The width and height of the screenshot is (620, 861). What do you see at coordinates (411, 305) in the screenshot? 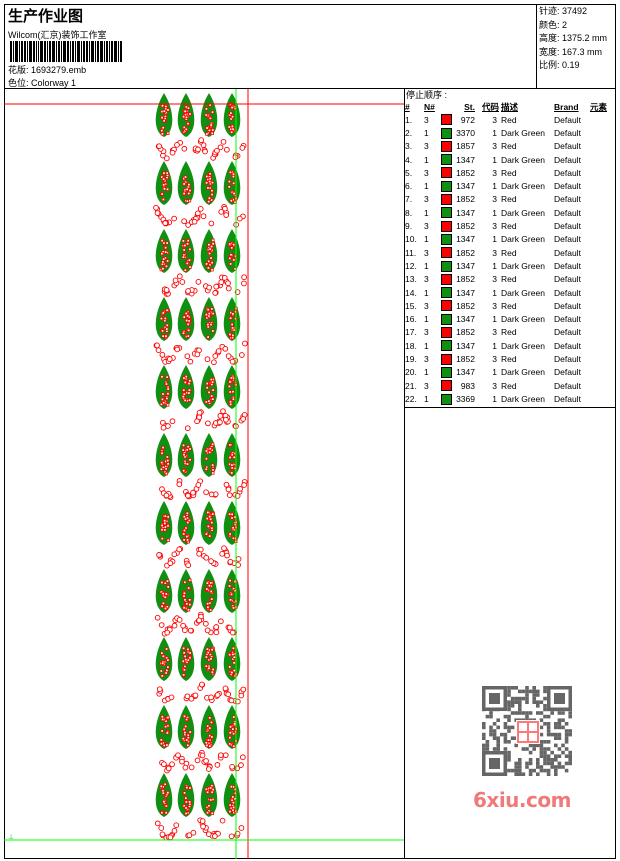
I see `row-index: 15.` at bounding box center [411, 305].